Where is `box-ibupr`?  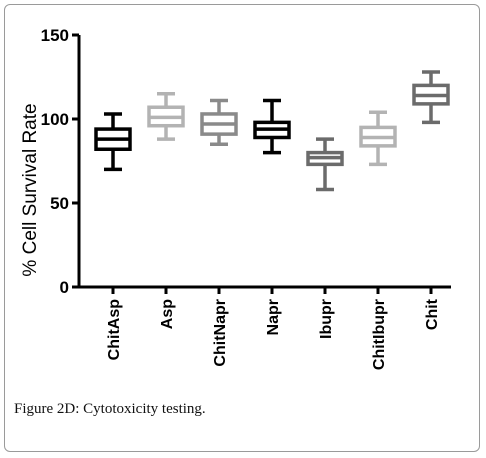 box-ibupr is located at coordinates (325, 164).